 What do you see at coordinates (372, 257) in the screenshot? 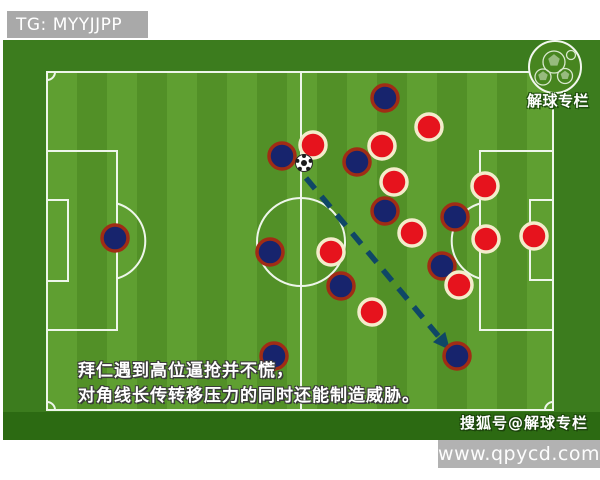
I see `pass-arrow-dashes` at bounding box center [372, 257].